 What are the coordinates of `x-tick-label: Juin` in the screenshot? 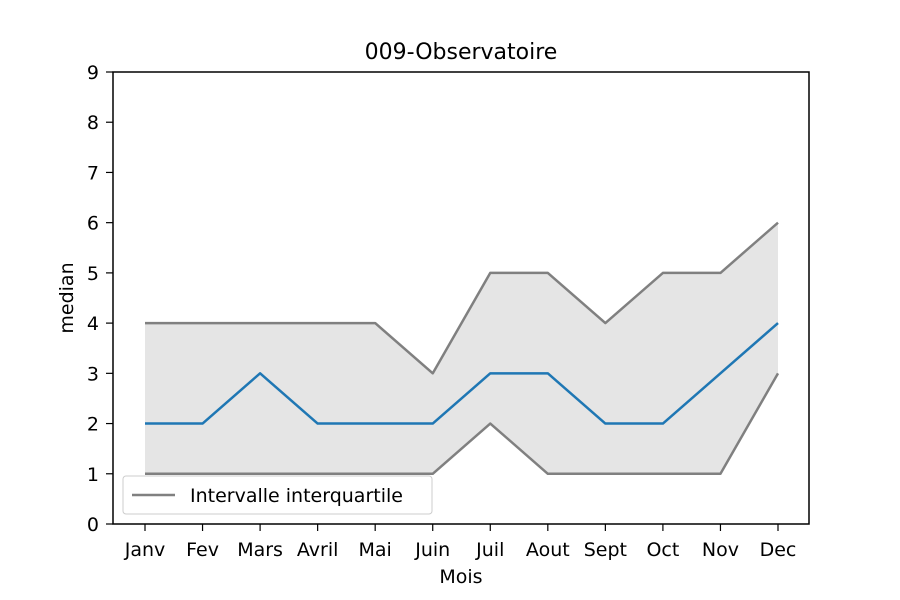 It's located at (432, 550).